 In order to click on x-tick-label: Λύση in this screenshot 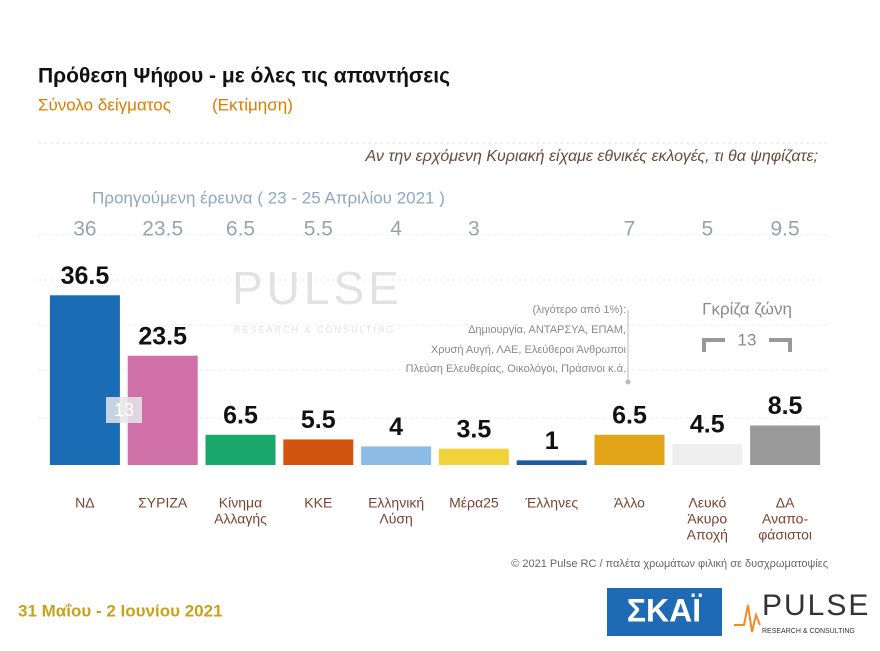, I will do `click(395, 519)`.